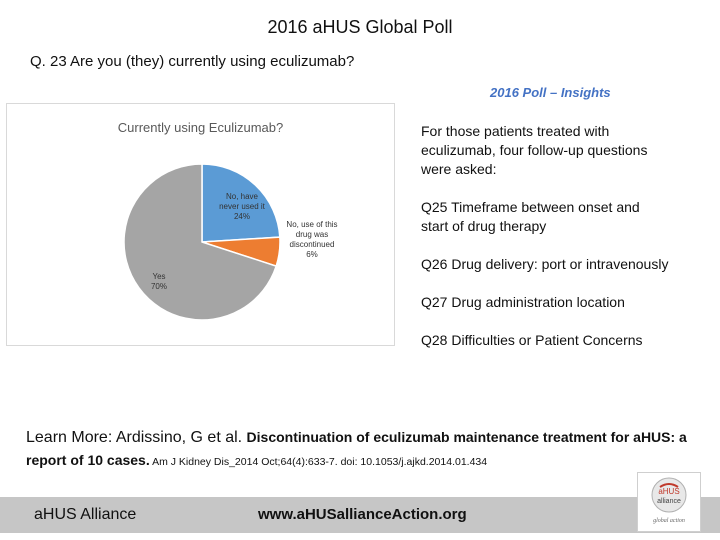  What do you see at coordinates (459, 169) in the screenshot?
I see `insights-intro-line: were asked:` at bounding box center [459, 169].